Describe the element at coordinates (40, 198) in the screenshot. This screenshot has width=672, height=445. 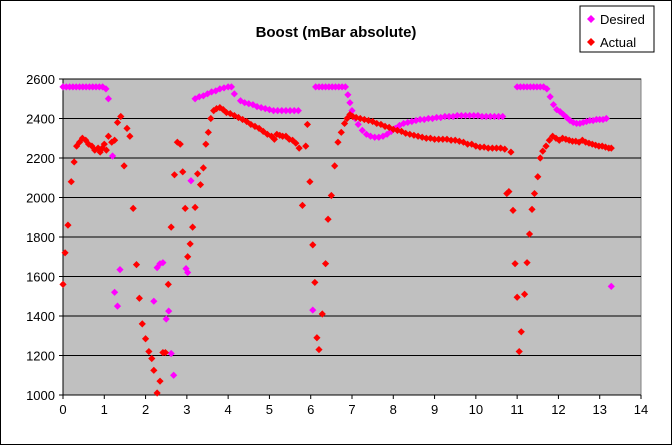
I see `y-tick-label: 2000` at that location.